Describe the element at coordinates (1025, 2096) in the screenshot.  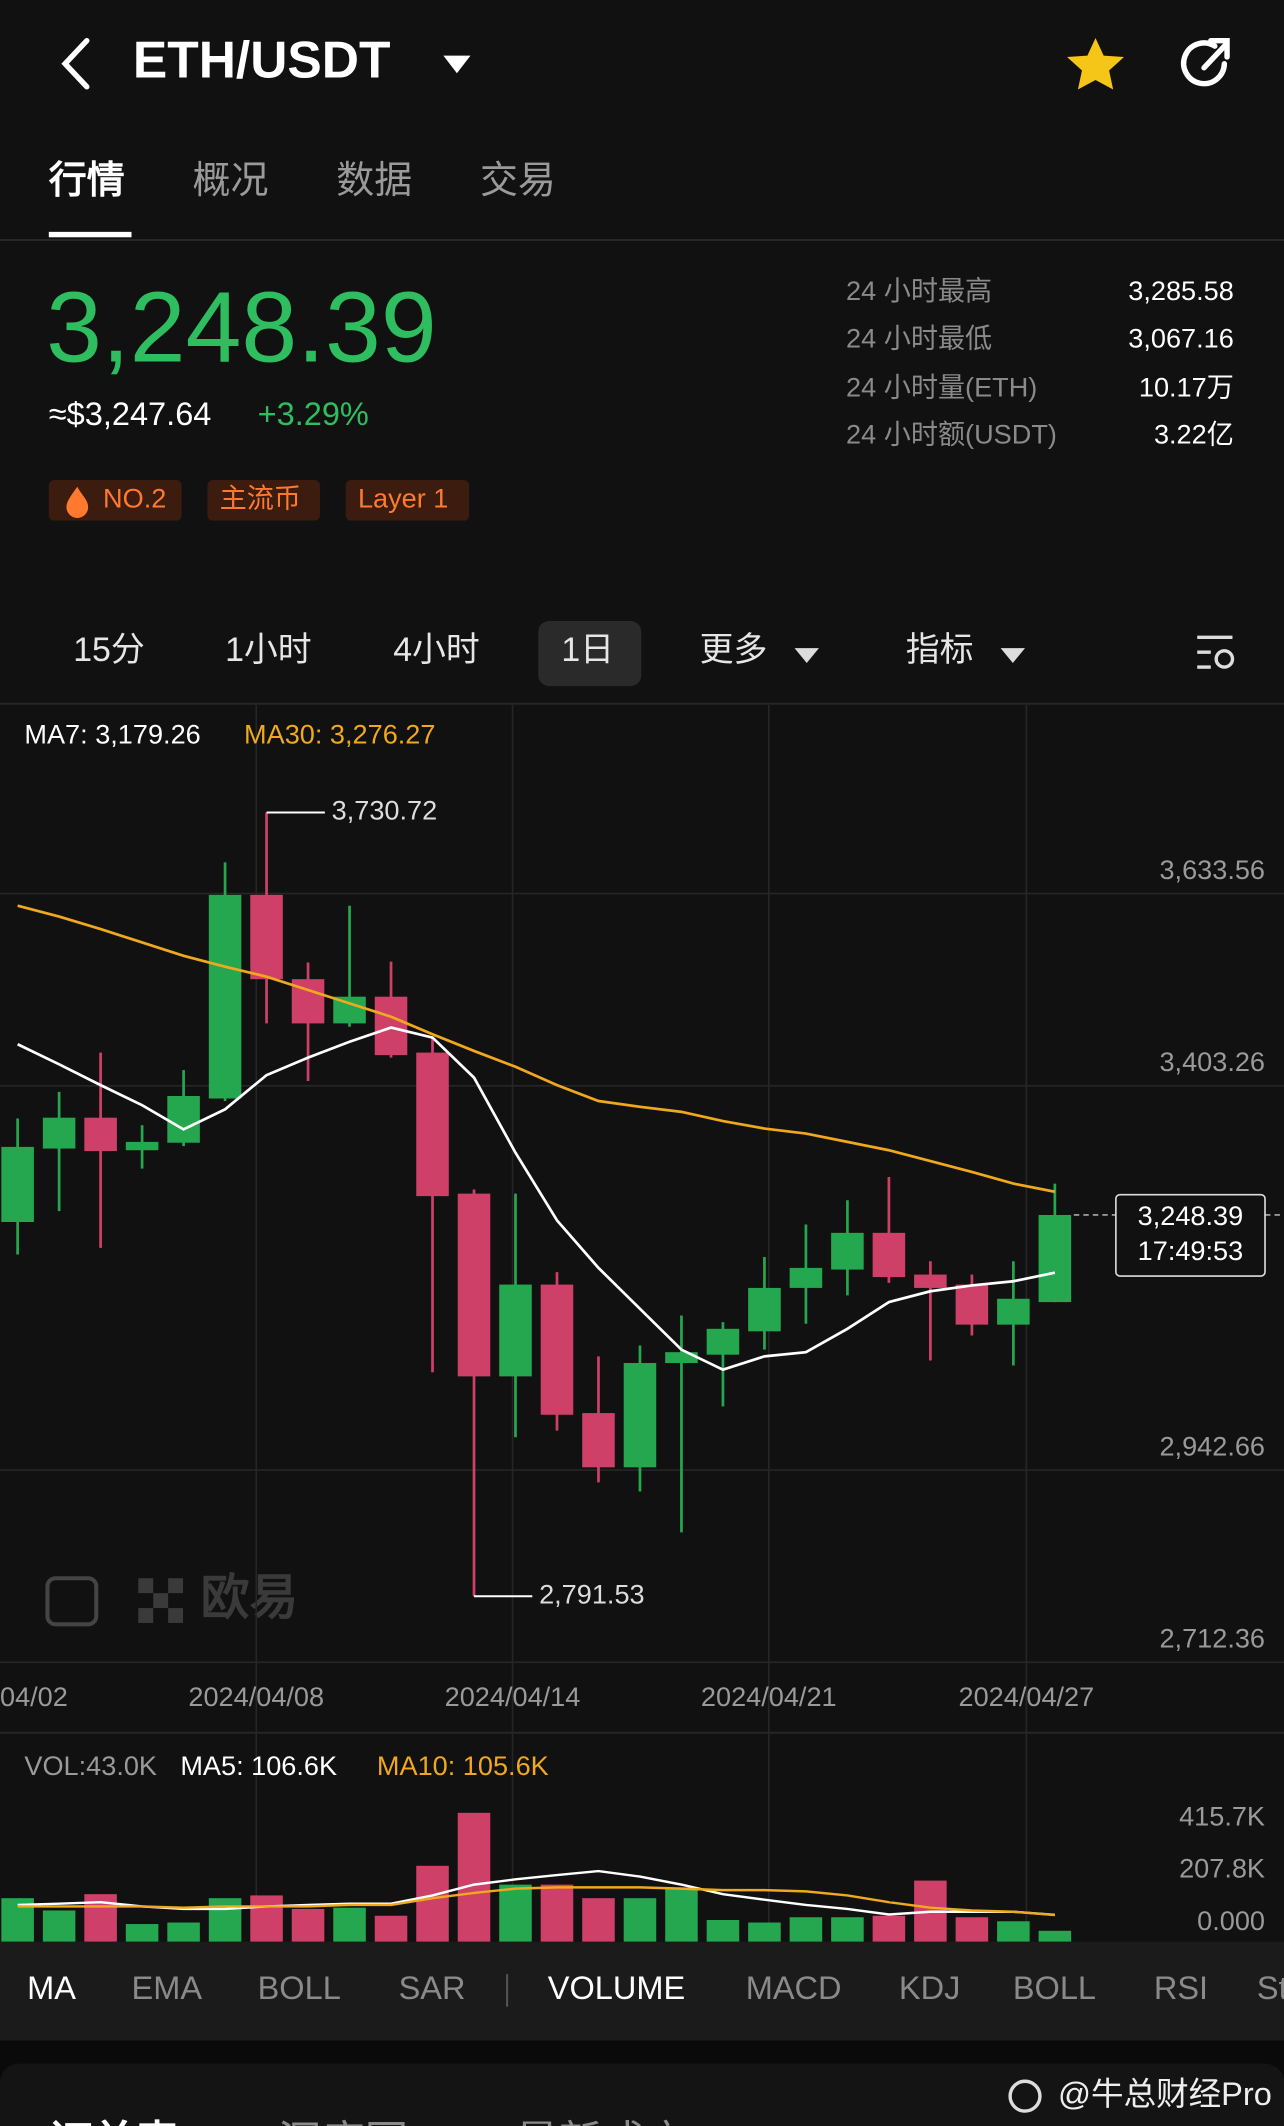
I see `weibo-icon` at that location.